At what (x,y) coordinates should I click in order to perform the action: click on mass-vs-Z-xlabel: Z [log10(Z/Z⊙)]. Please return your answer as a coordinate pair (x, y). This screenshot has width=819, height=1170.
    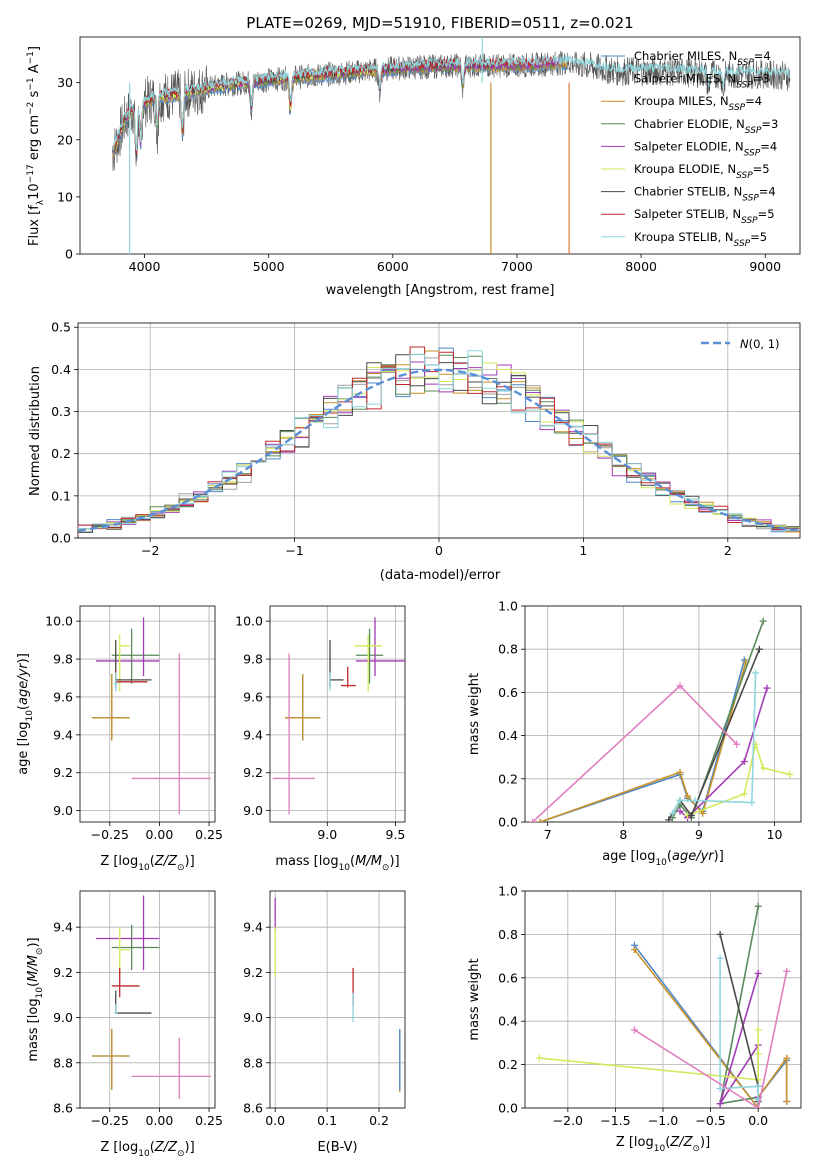
    Looking at the image, I should click on (147, 1149).